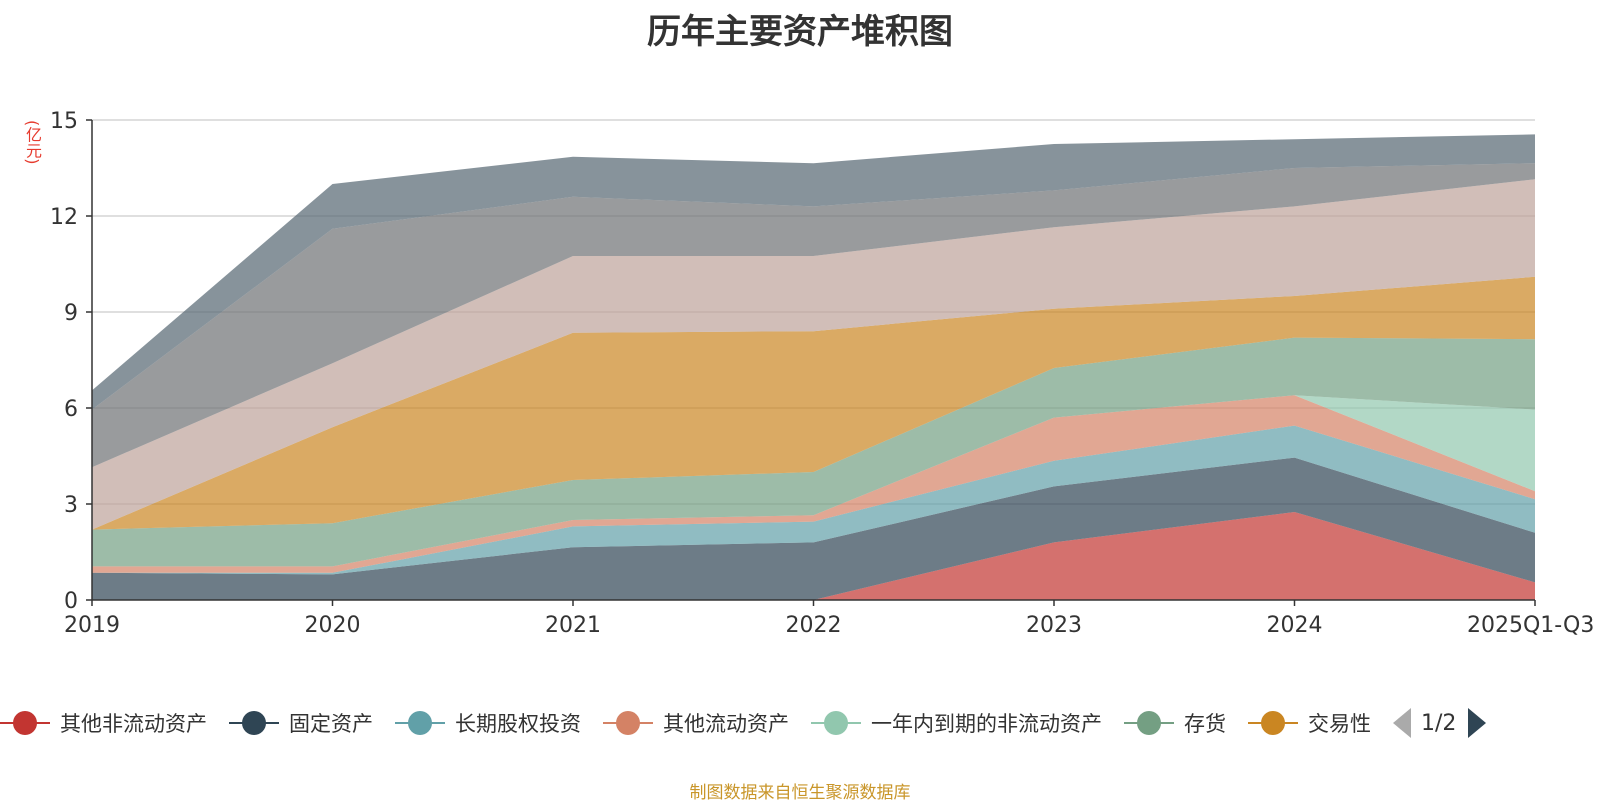  Describe the element at coordinates (573, 625) in the screenshot. I see `x-tick-label: 2021` at that location.